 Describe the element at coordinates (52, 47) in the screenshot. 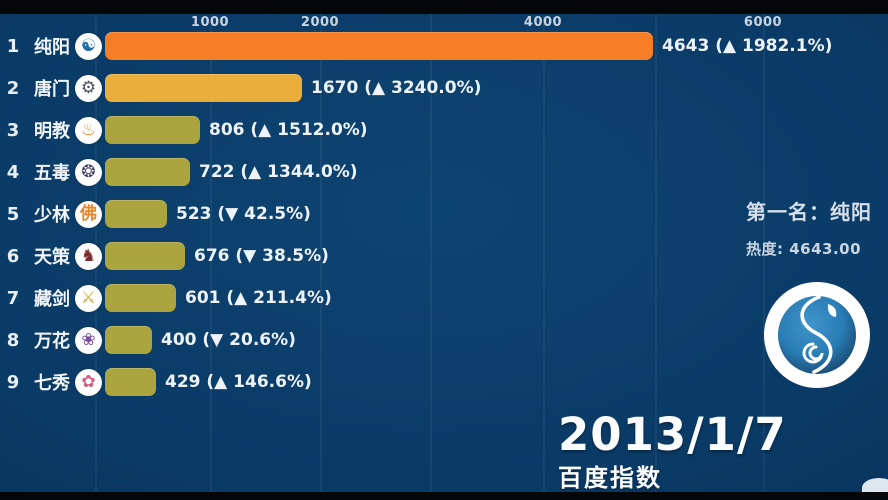

I see `faction-name: 纯阳` at that location.